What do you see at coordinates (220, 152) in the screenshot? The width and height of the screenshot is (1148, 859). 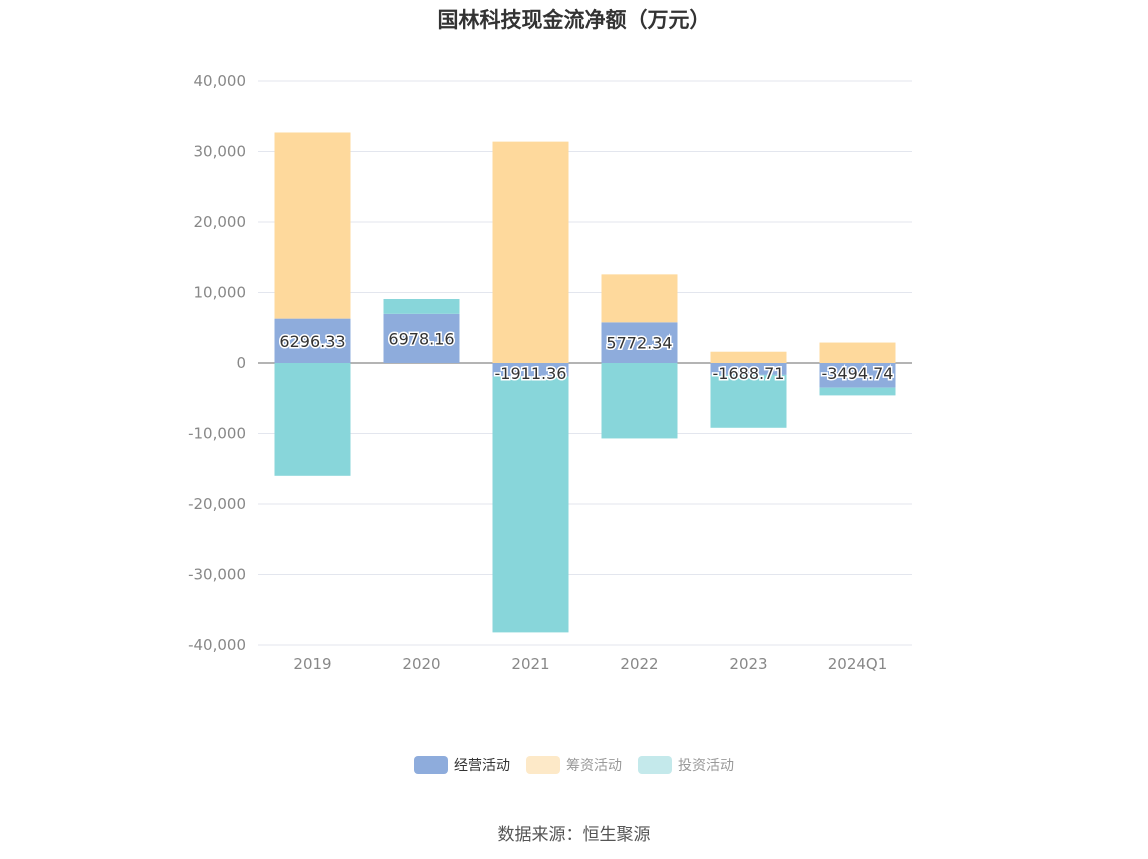 I see `y-tick-label: 30,000` at bounding box center [220, 152].